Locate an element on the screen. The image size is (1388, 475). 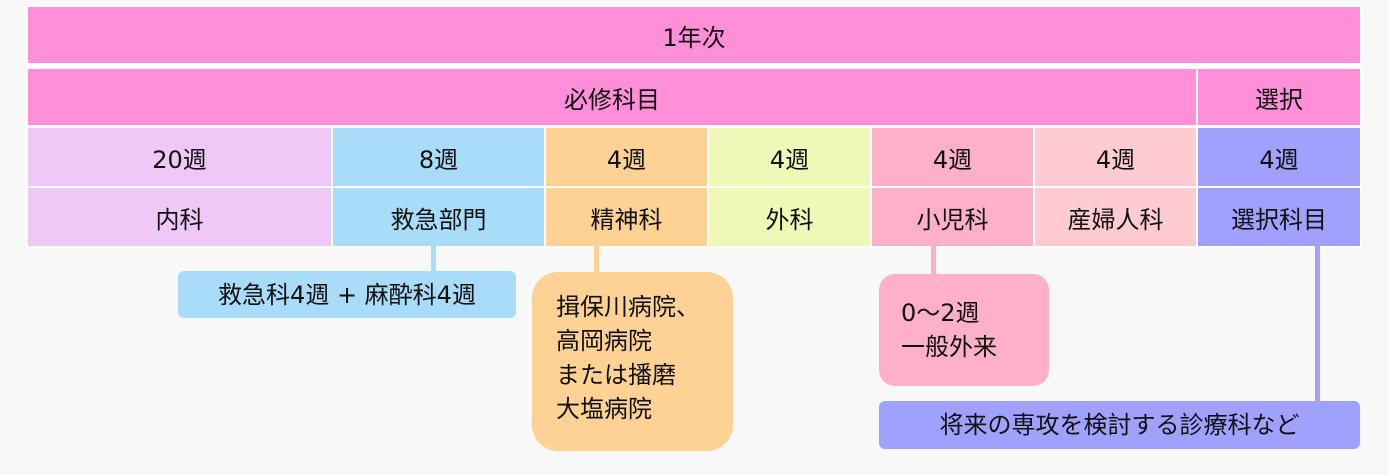
duration-cell: 8週 is located at coordinates (438, 157).